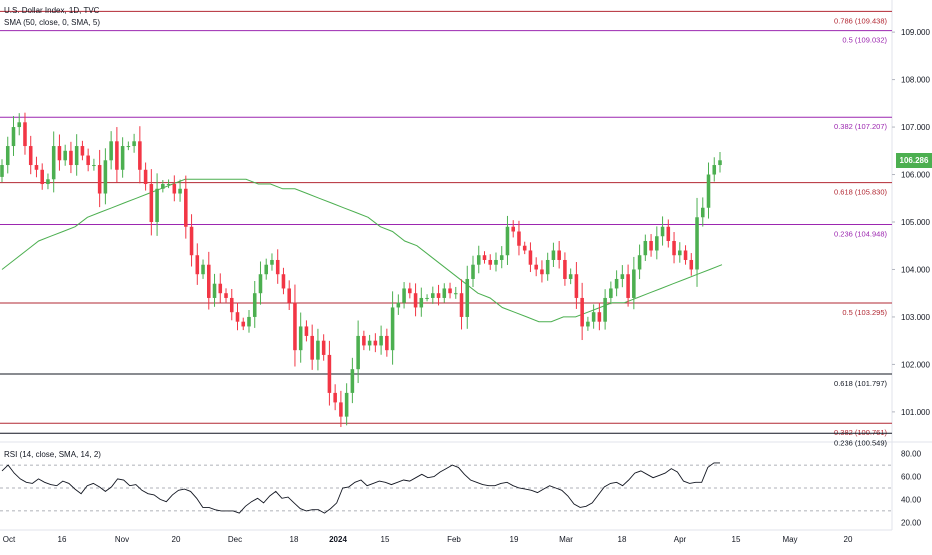 Image resolution: width=932 pixels, height=555 pixels. I want to click on fib-level-label: 0.5 (103.295), so click(864, 312).